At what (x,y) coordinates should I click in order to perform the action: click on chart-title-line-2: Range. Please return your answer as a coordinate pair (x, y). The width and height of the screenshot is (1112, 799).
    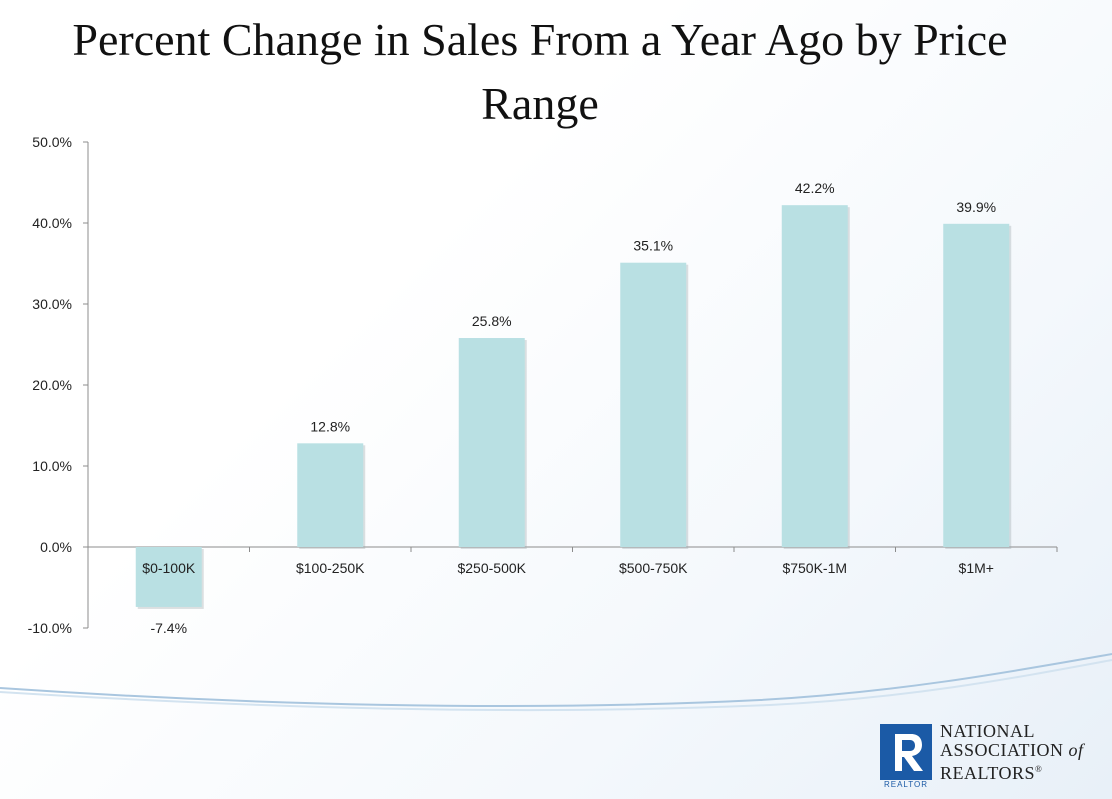
    Looking at the image, I should click on (540, 103).